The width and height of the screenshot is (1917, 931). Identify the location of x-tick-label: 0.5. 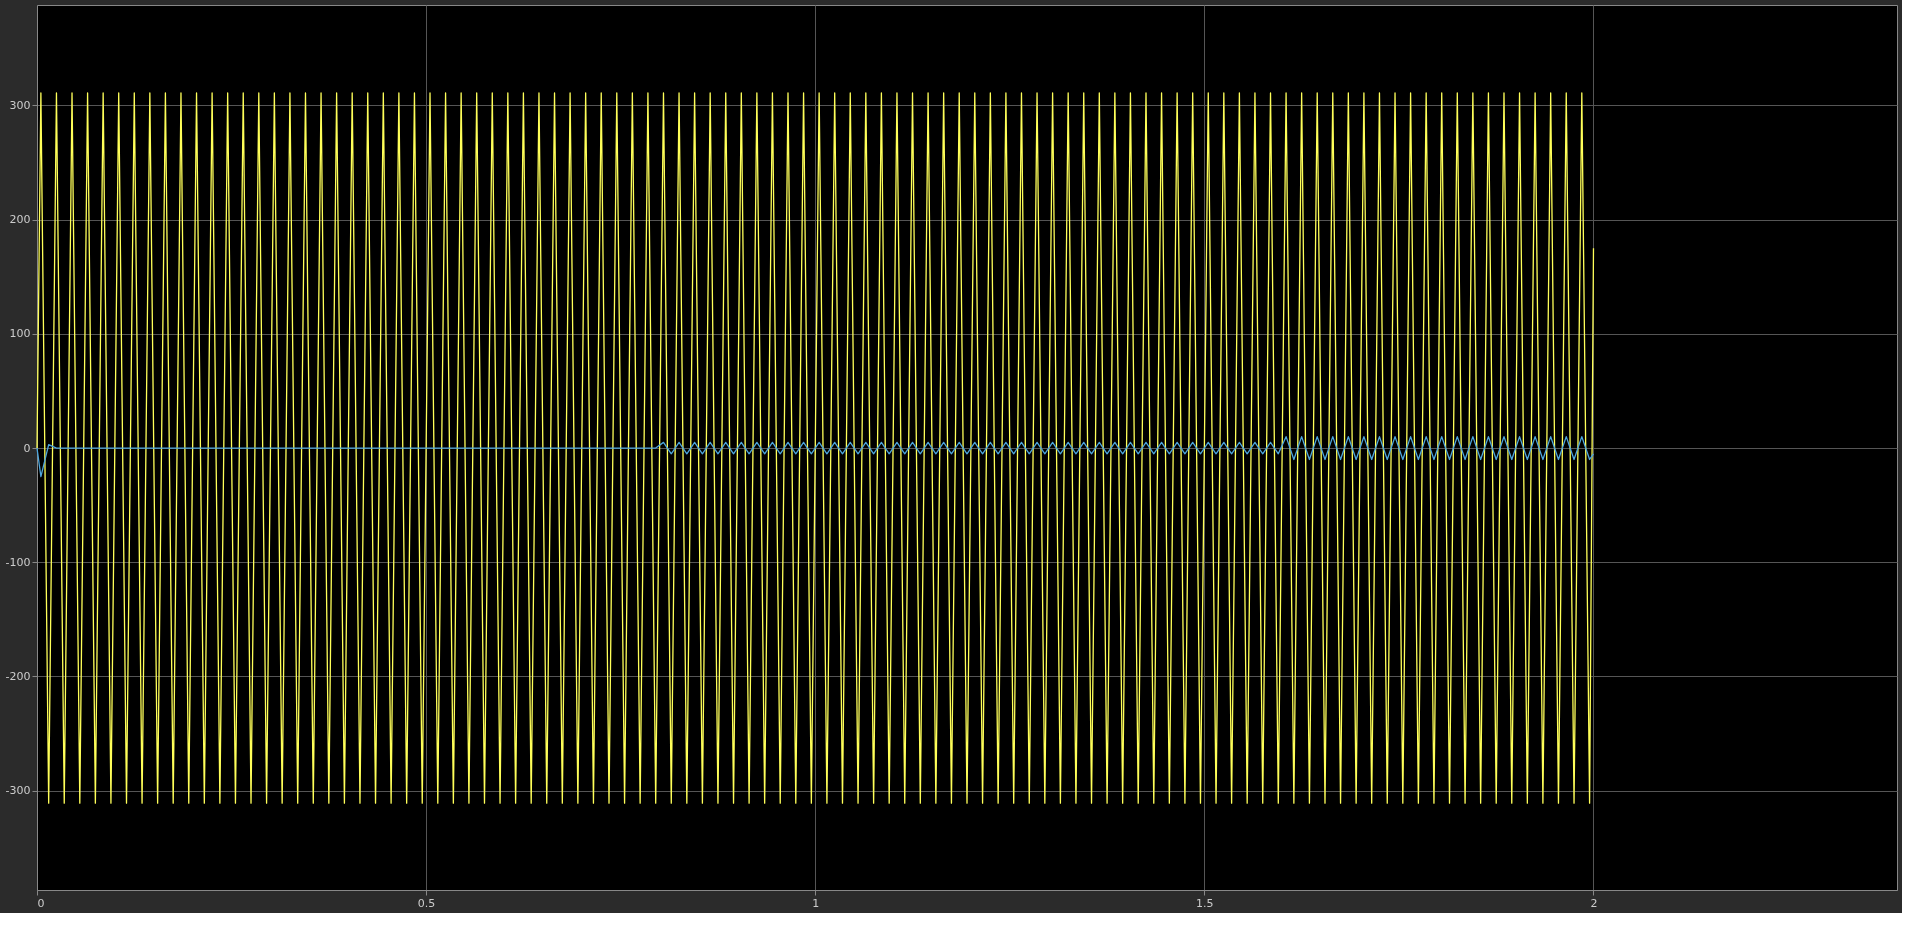
(426, 903).